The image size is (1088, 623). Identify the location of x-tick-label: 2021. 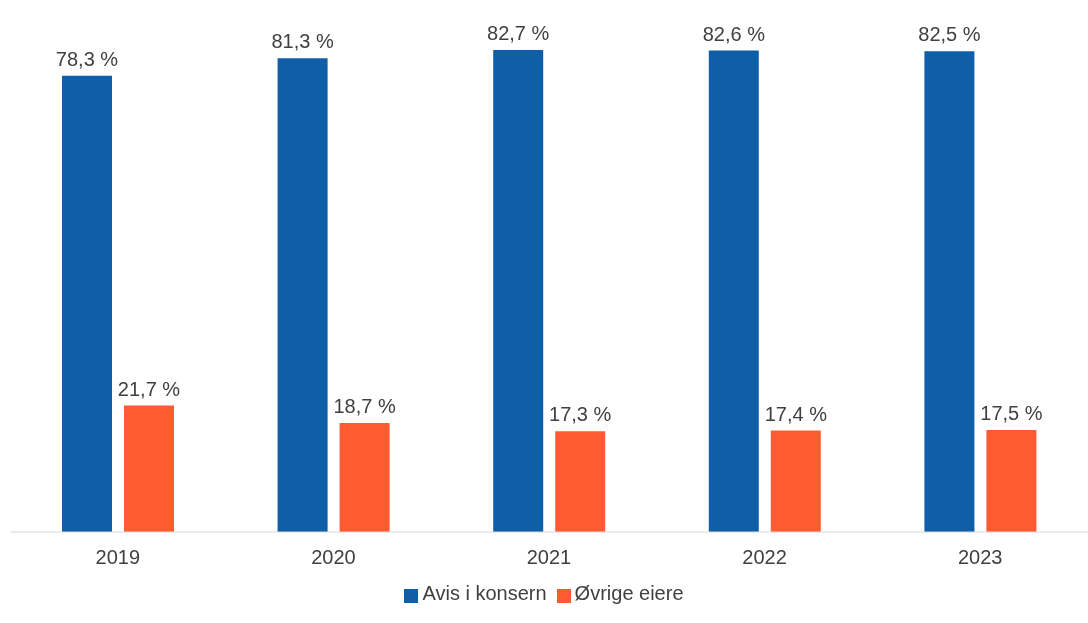
(549, 557).